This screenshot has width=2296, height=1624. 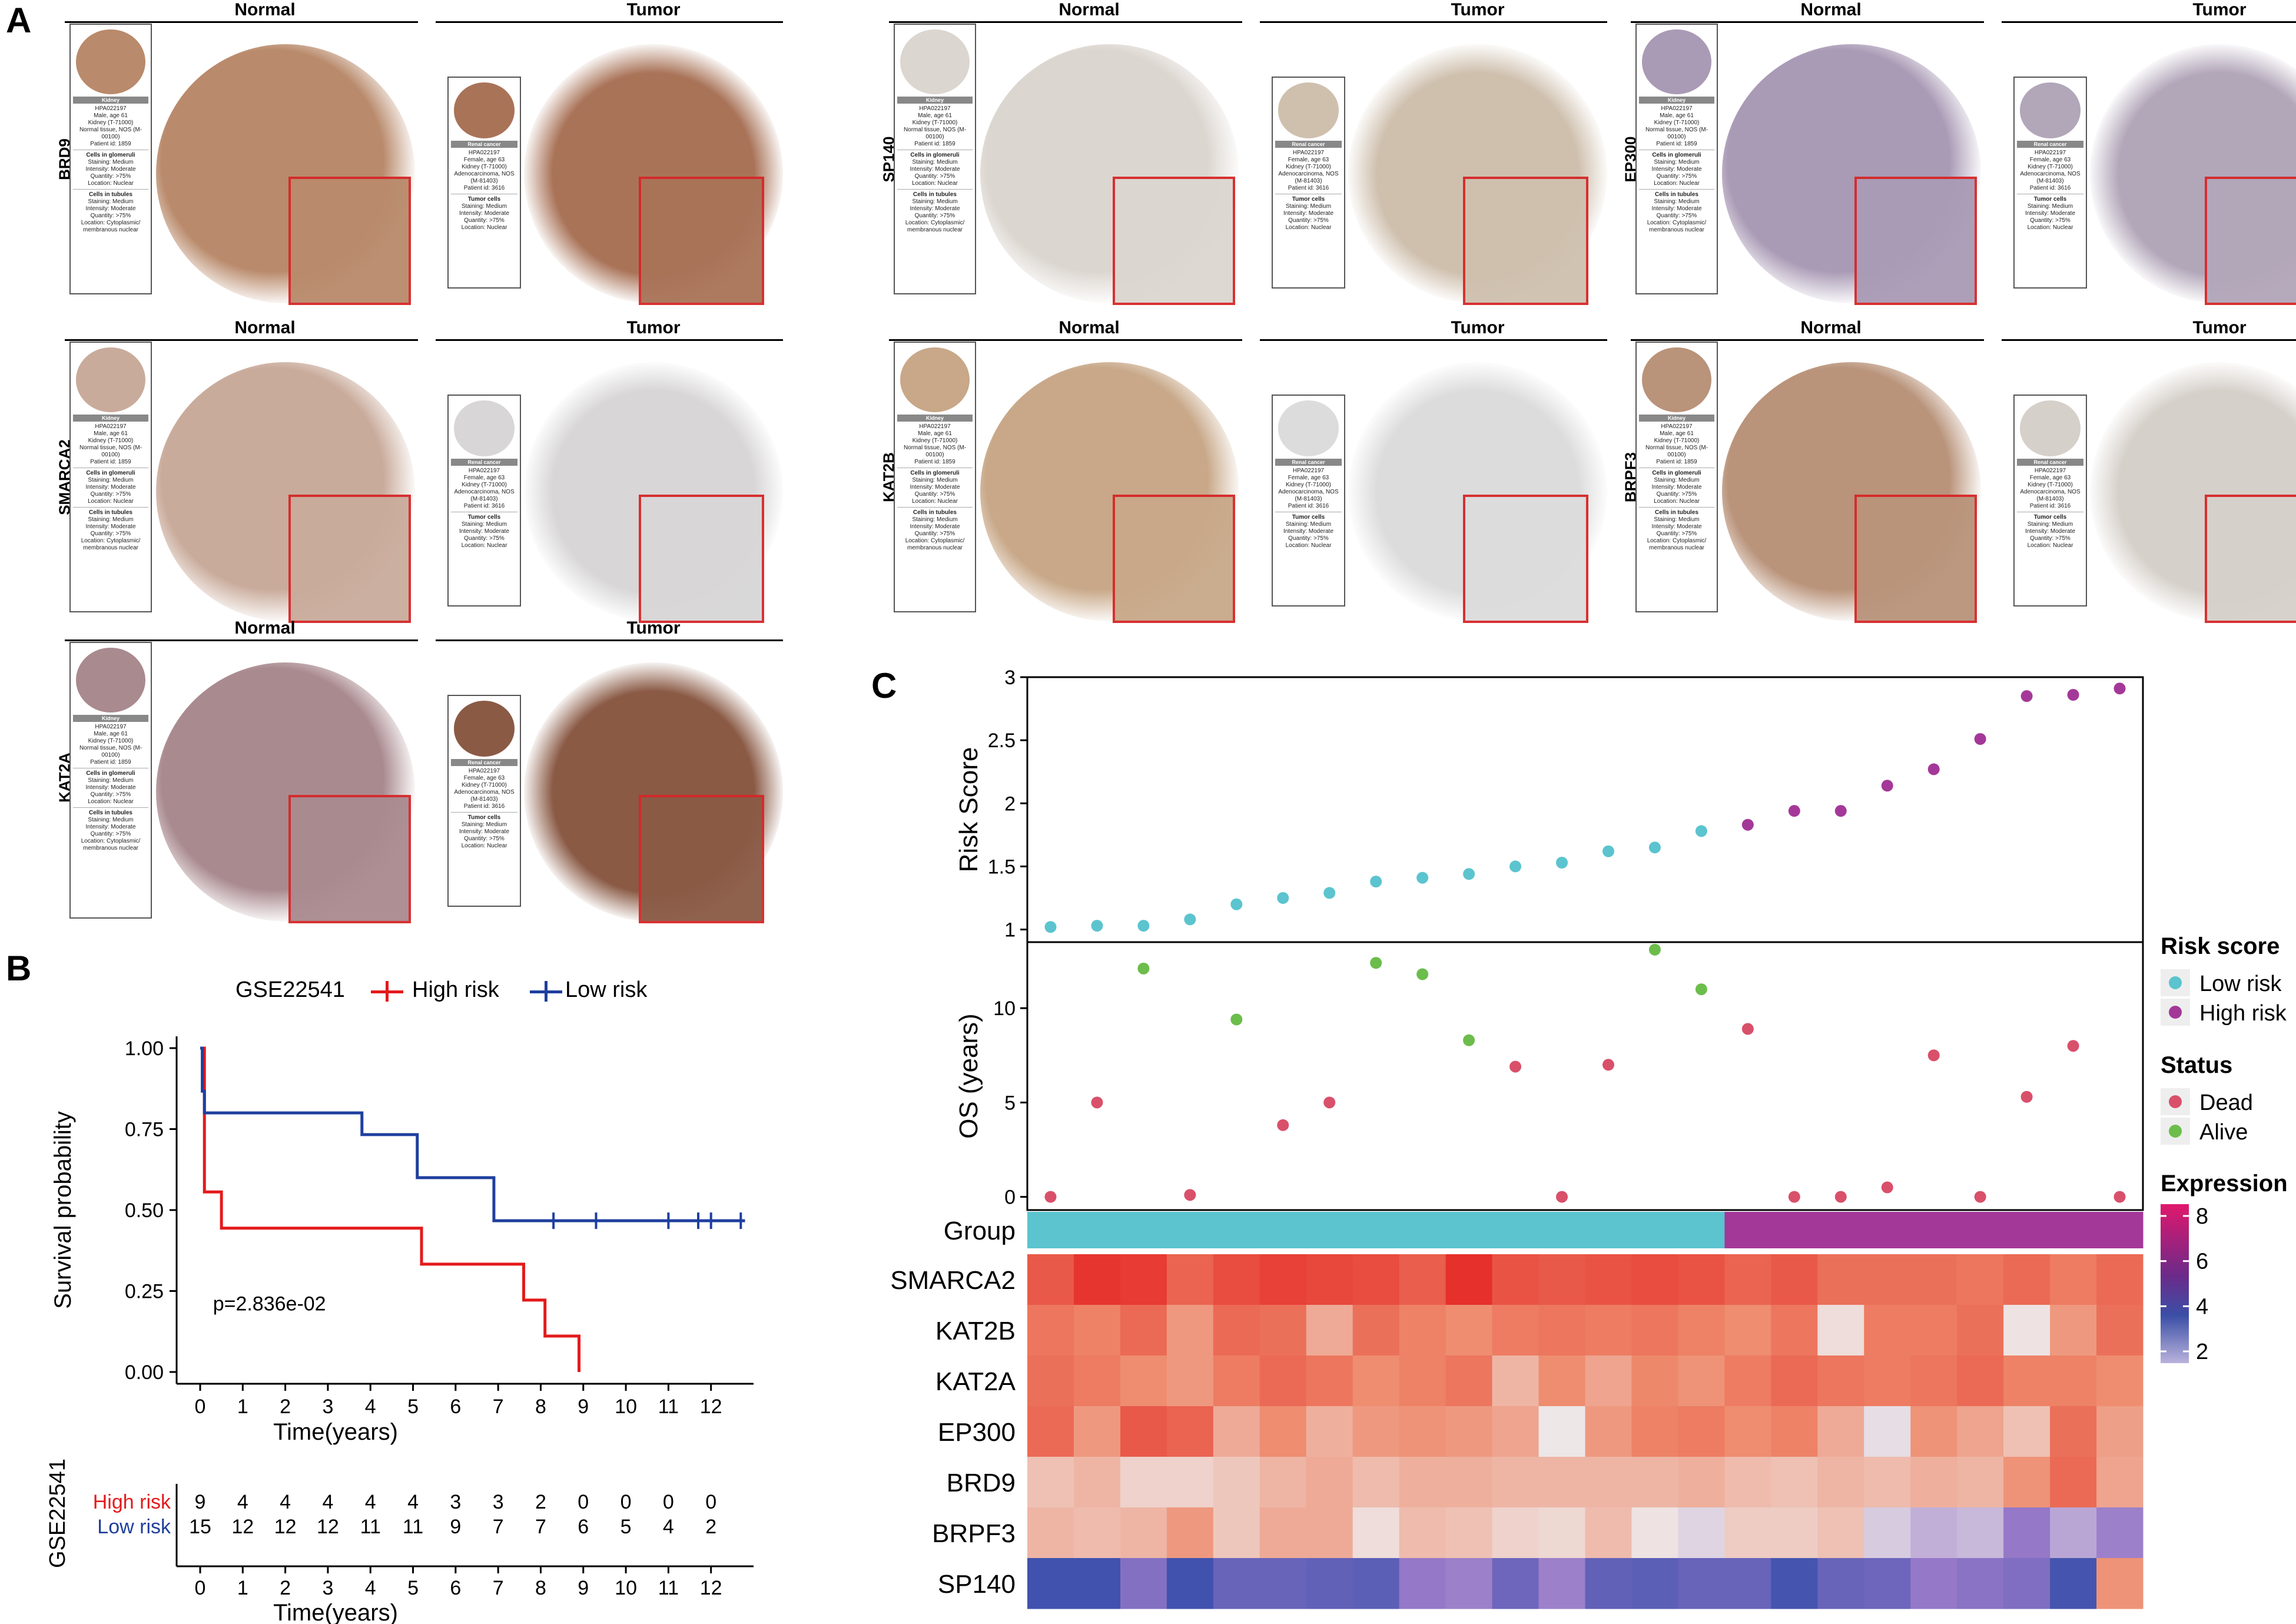 What do you see at coordinates (200, 1407) in the screenshot?
I see `km-xtick-label: 0` at bounding box center [200, 1407].